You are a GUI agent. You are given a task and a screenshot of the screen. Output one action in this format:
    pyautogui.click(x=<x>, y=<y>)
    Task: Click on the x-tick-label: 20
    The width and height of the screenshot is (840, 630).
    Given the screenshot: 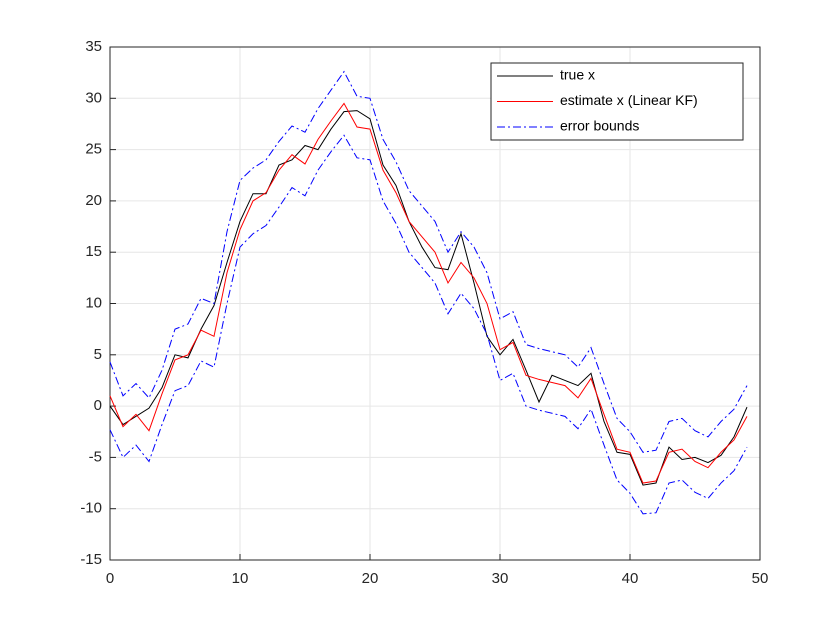 What is the action you would take?
    pyautogui.click(x=370, y=578)
    